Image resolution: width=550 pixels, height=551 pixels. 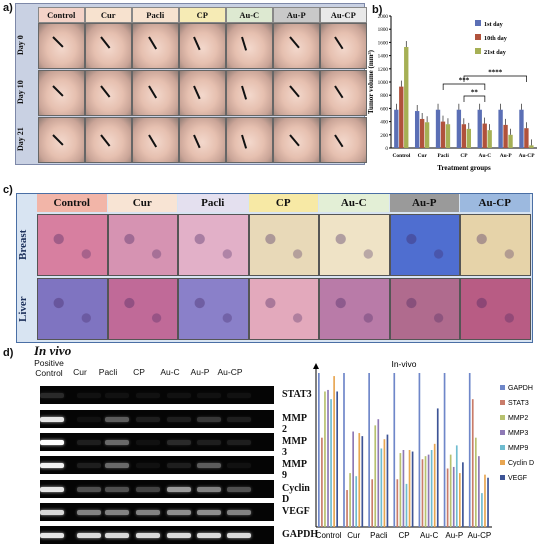 What do you see at coordinates (424, 203) in the screenshot?
I see `histology-column-header: Au-P` at bounding box center [424, 203].